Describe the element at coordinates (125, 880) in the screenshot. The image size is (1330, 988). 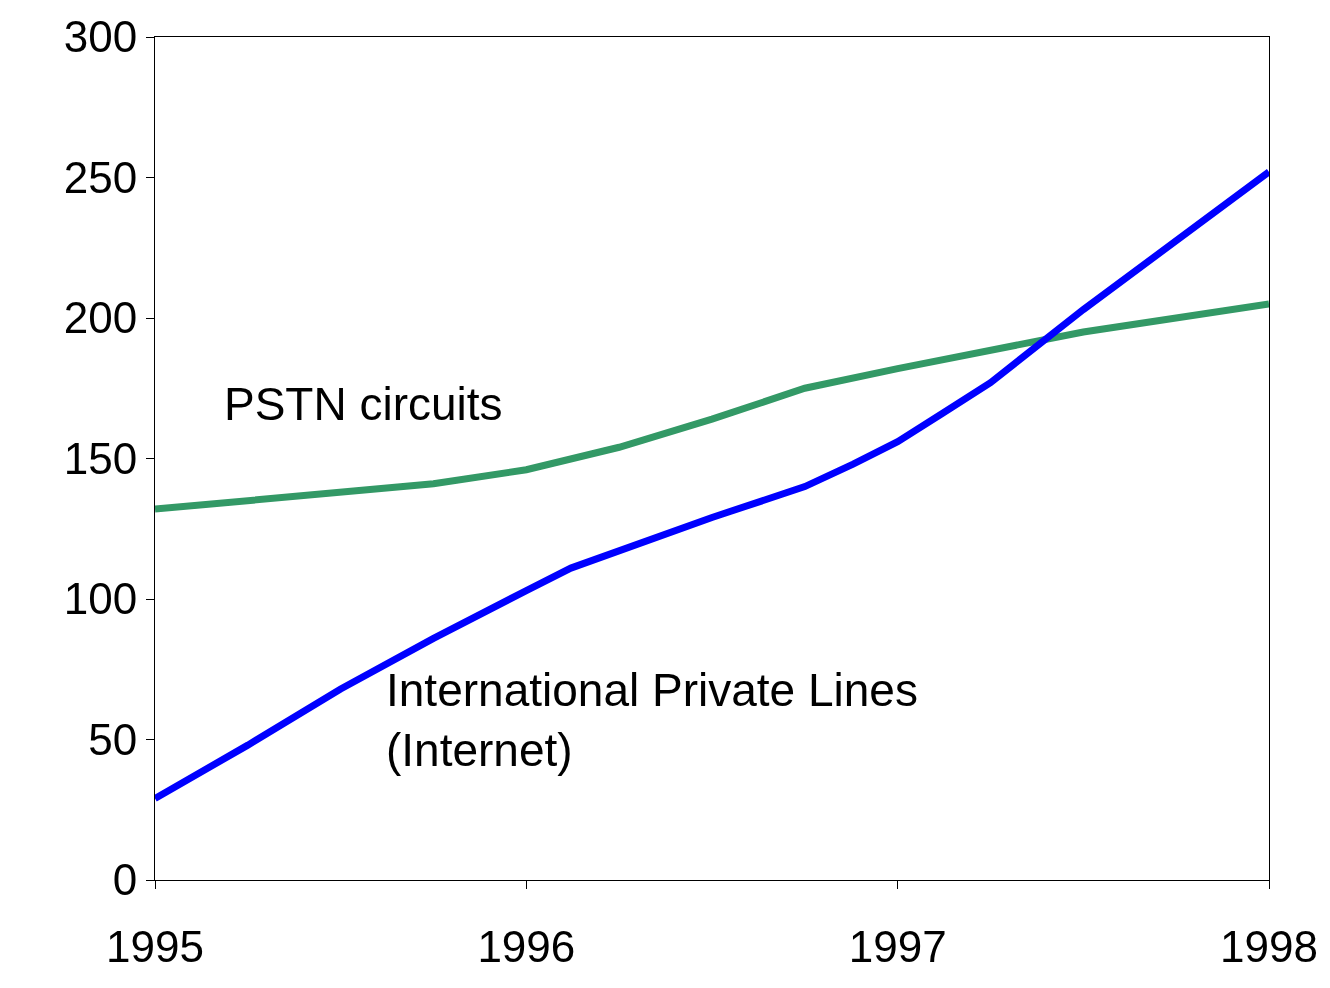
I see `y-tick-label: 0` at that location.